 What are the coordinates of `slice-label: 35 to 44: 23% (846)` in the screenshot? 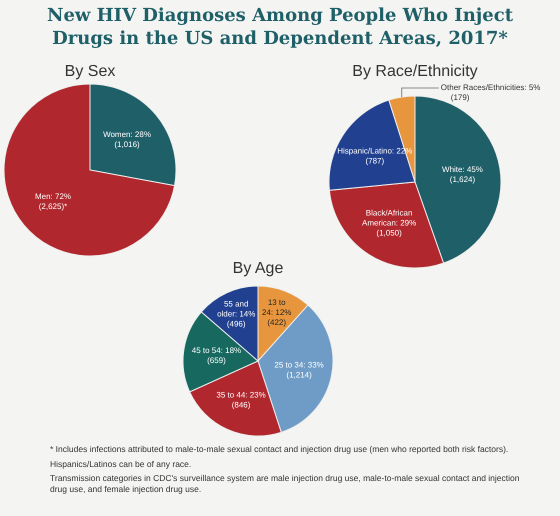 It's located at (241, 400).